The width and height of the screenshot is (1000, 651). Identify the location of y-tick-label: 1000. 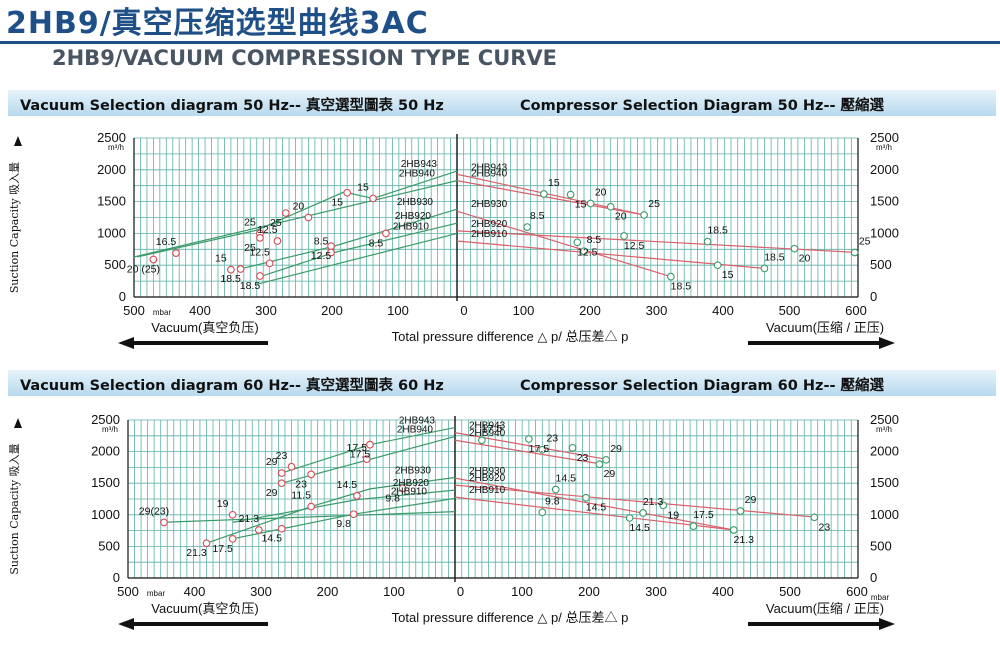
(111, 232).